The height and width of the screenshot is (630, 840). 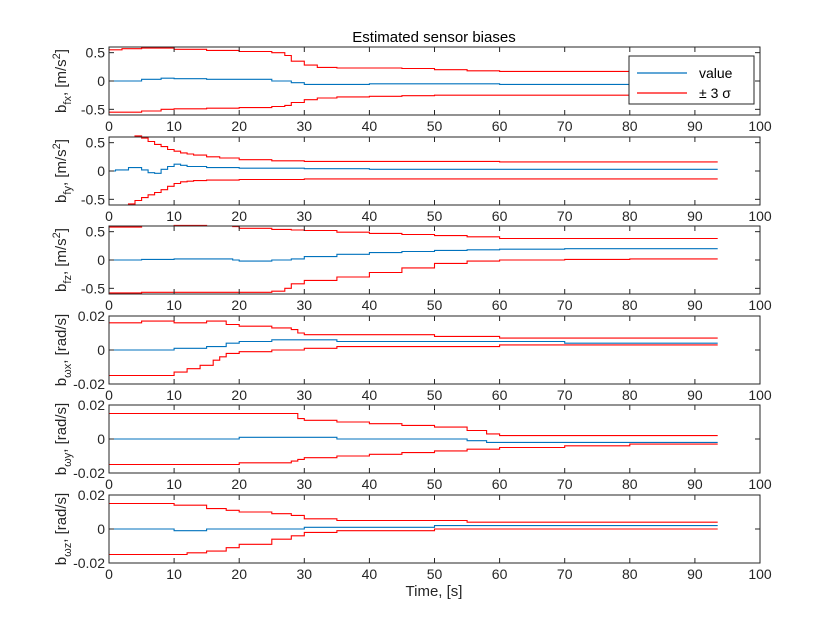 I want to click on legend: value ± 3 σ, so click(x=691, y=80).